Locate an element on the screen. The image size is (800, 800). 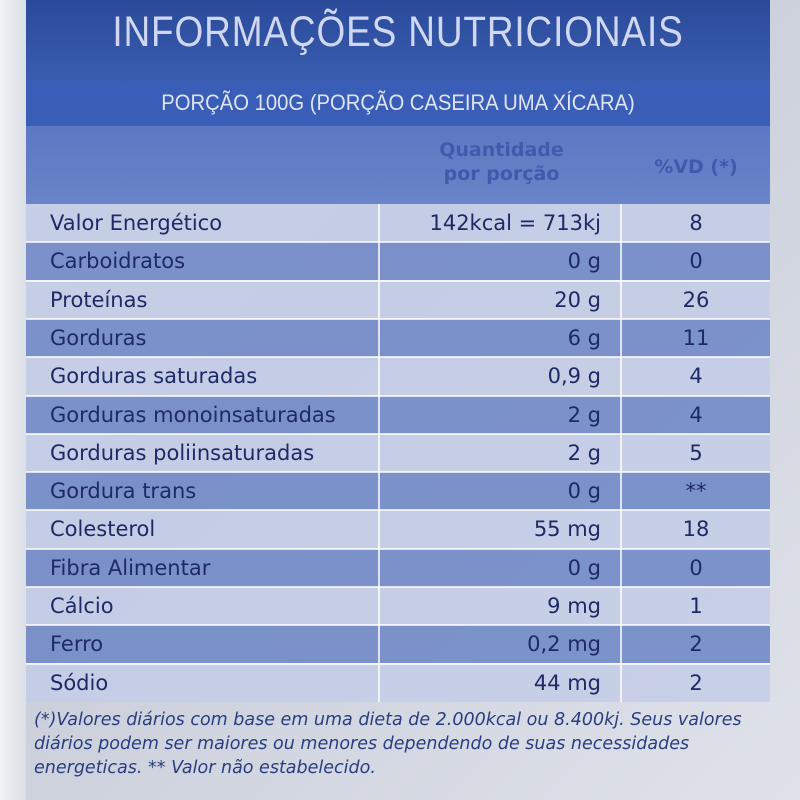
nutrient-name: Fibra Alimentar is located at coordinates (130, 567).